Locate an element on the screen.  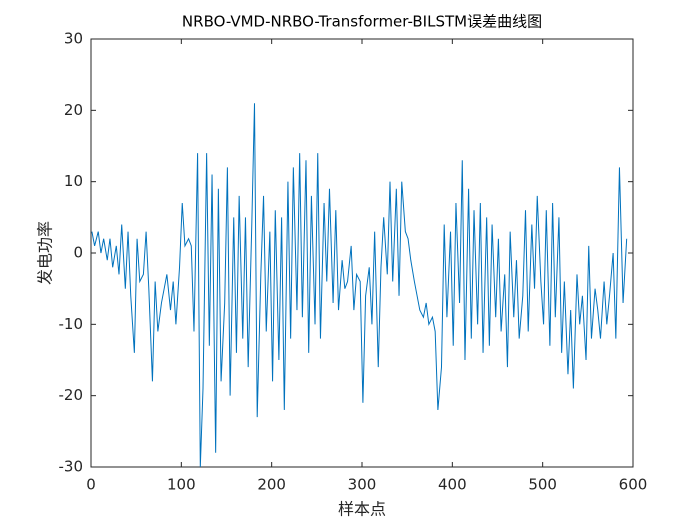
x-tick-label: 200 is located at coordinates (271, 485).